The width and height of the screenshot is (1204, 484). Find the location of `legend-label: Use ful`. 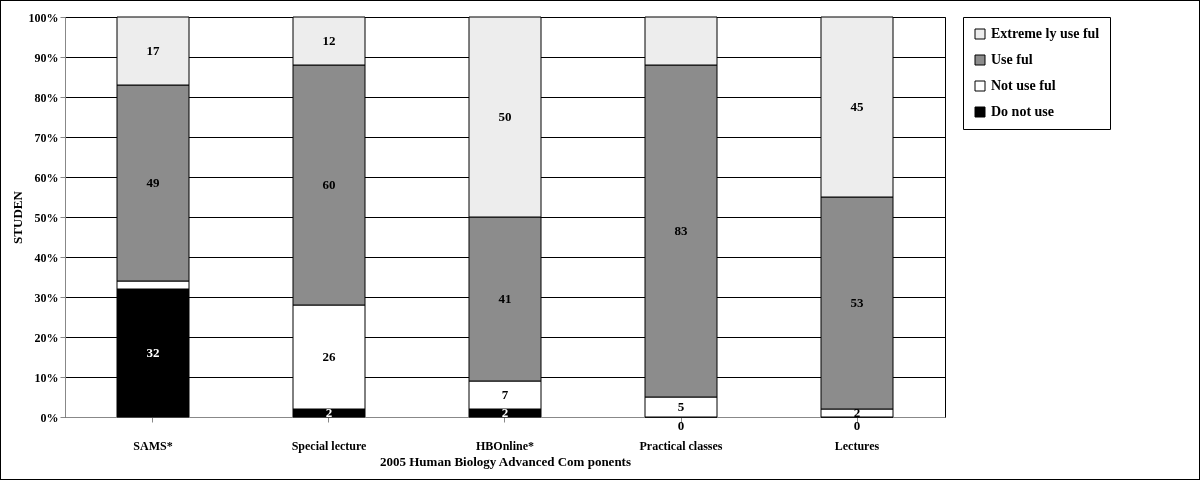

legend-label: Use ful is located at coordinates (1012, 59).